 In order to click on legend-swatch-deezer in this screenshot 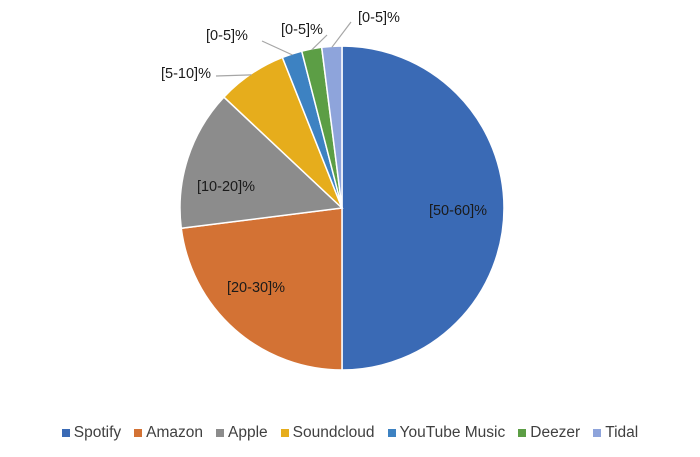, I will do `click(522, 433)`.